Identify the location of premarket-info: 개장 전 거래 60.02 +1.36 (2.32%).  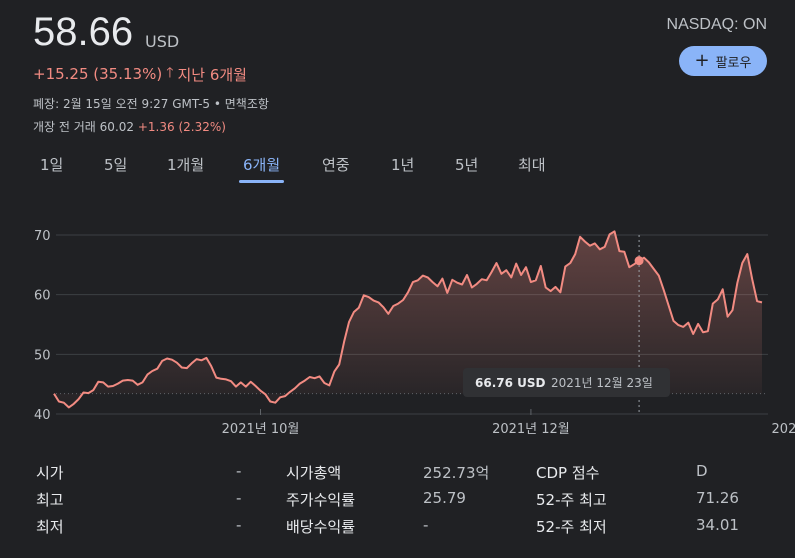
(129, 126).